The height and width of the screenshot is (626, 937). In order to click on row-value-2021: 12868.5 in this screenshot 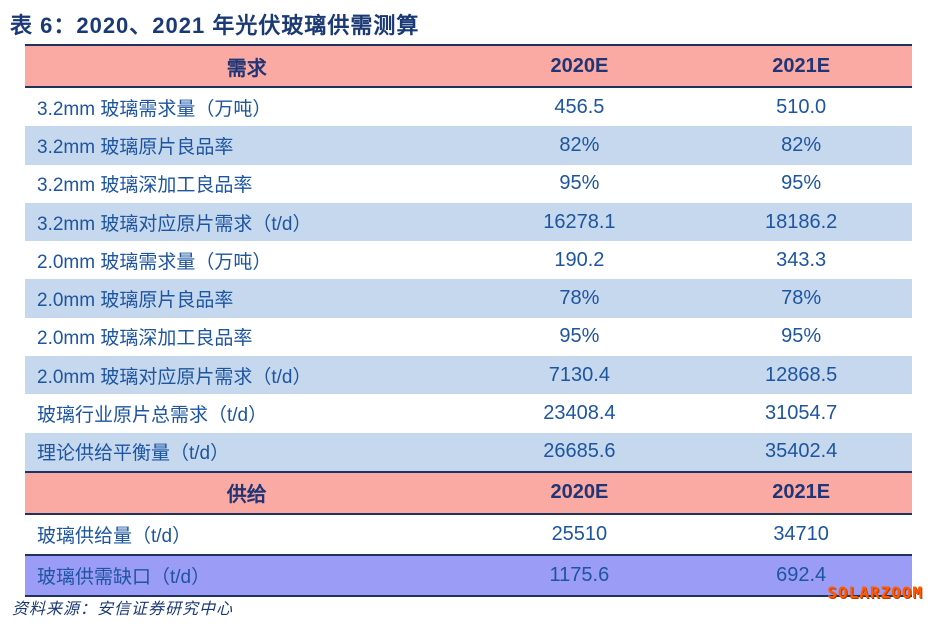, I will do `click(801, 374)`.